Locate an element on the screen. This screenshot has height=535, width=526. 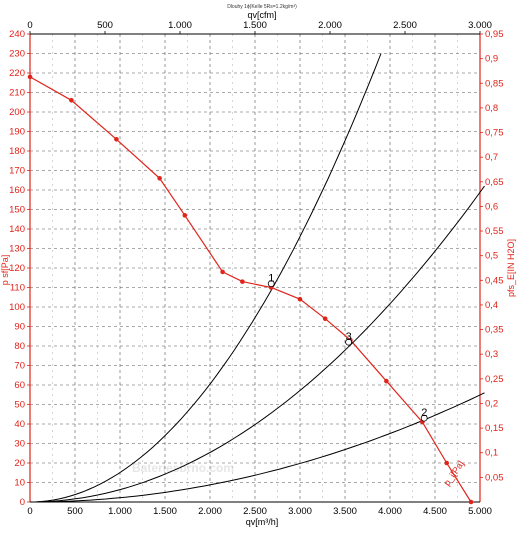
y-right-tick-label: 0,75 is located at coordinates (494, 133).